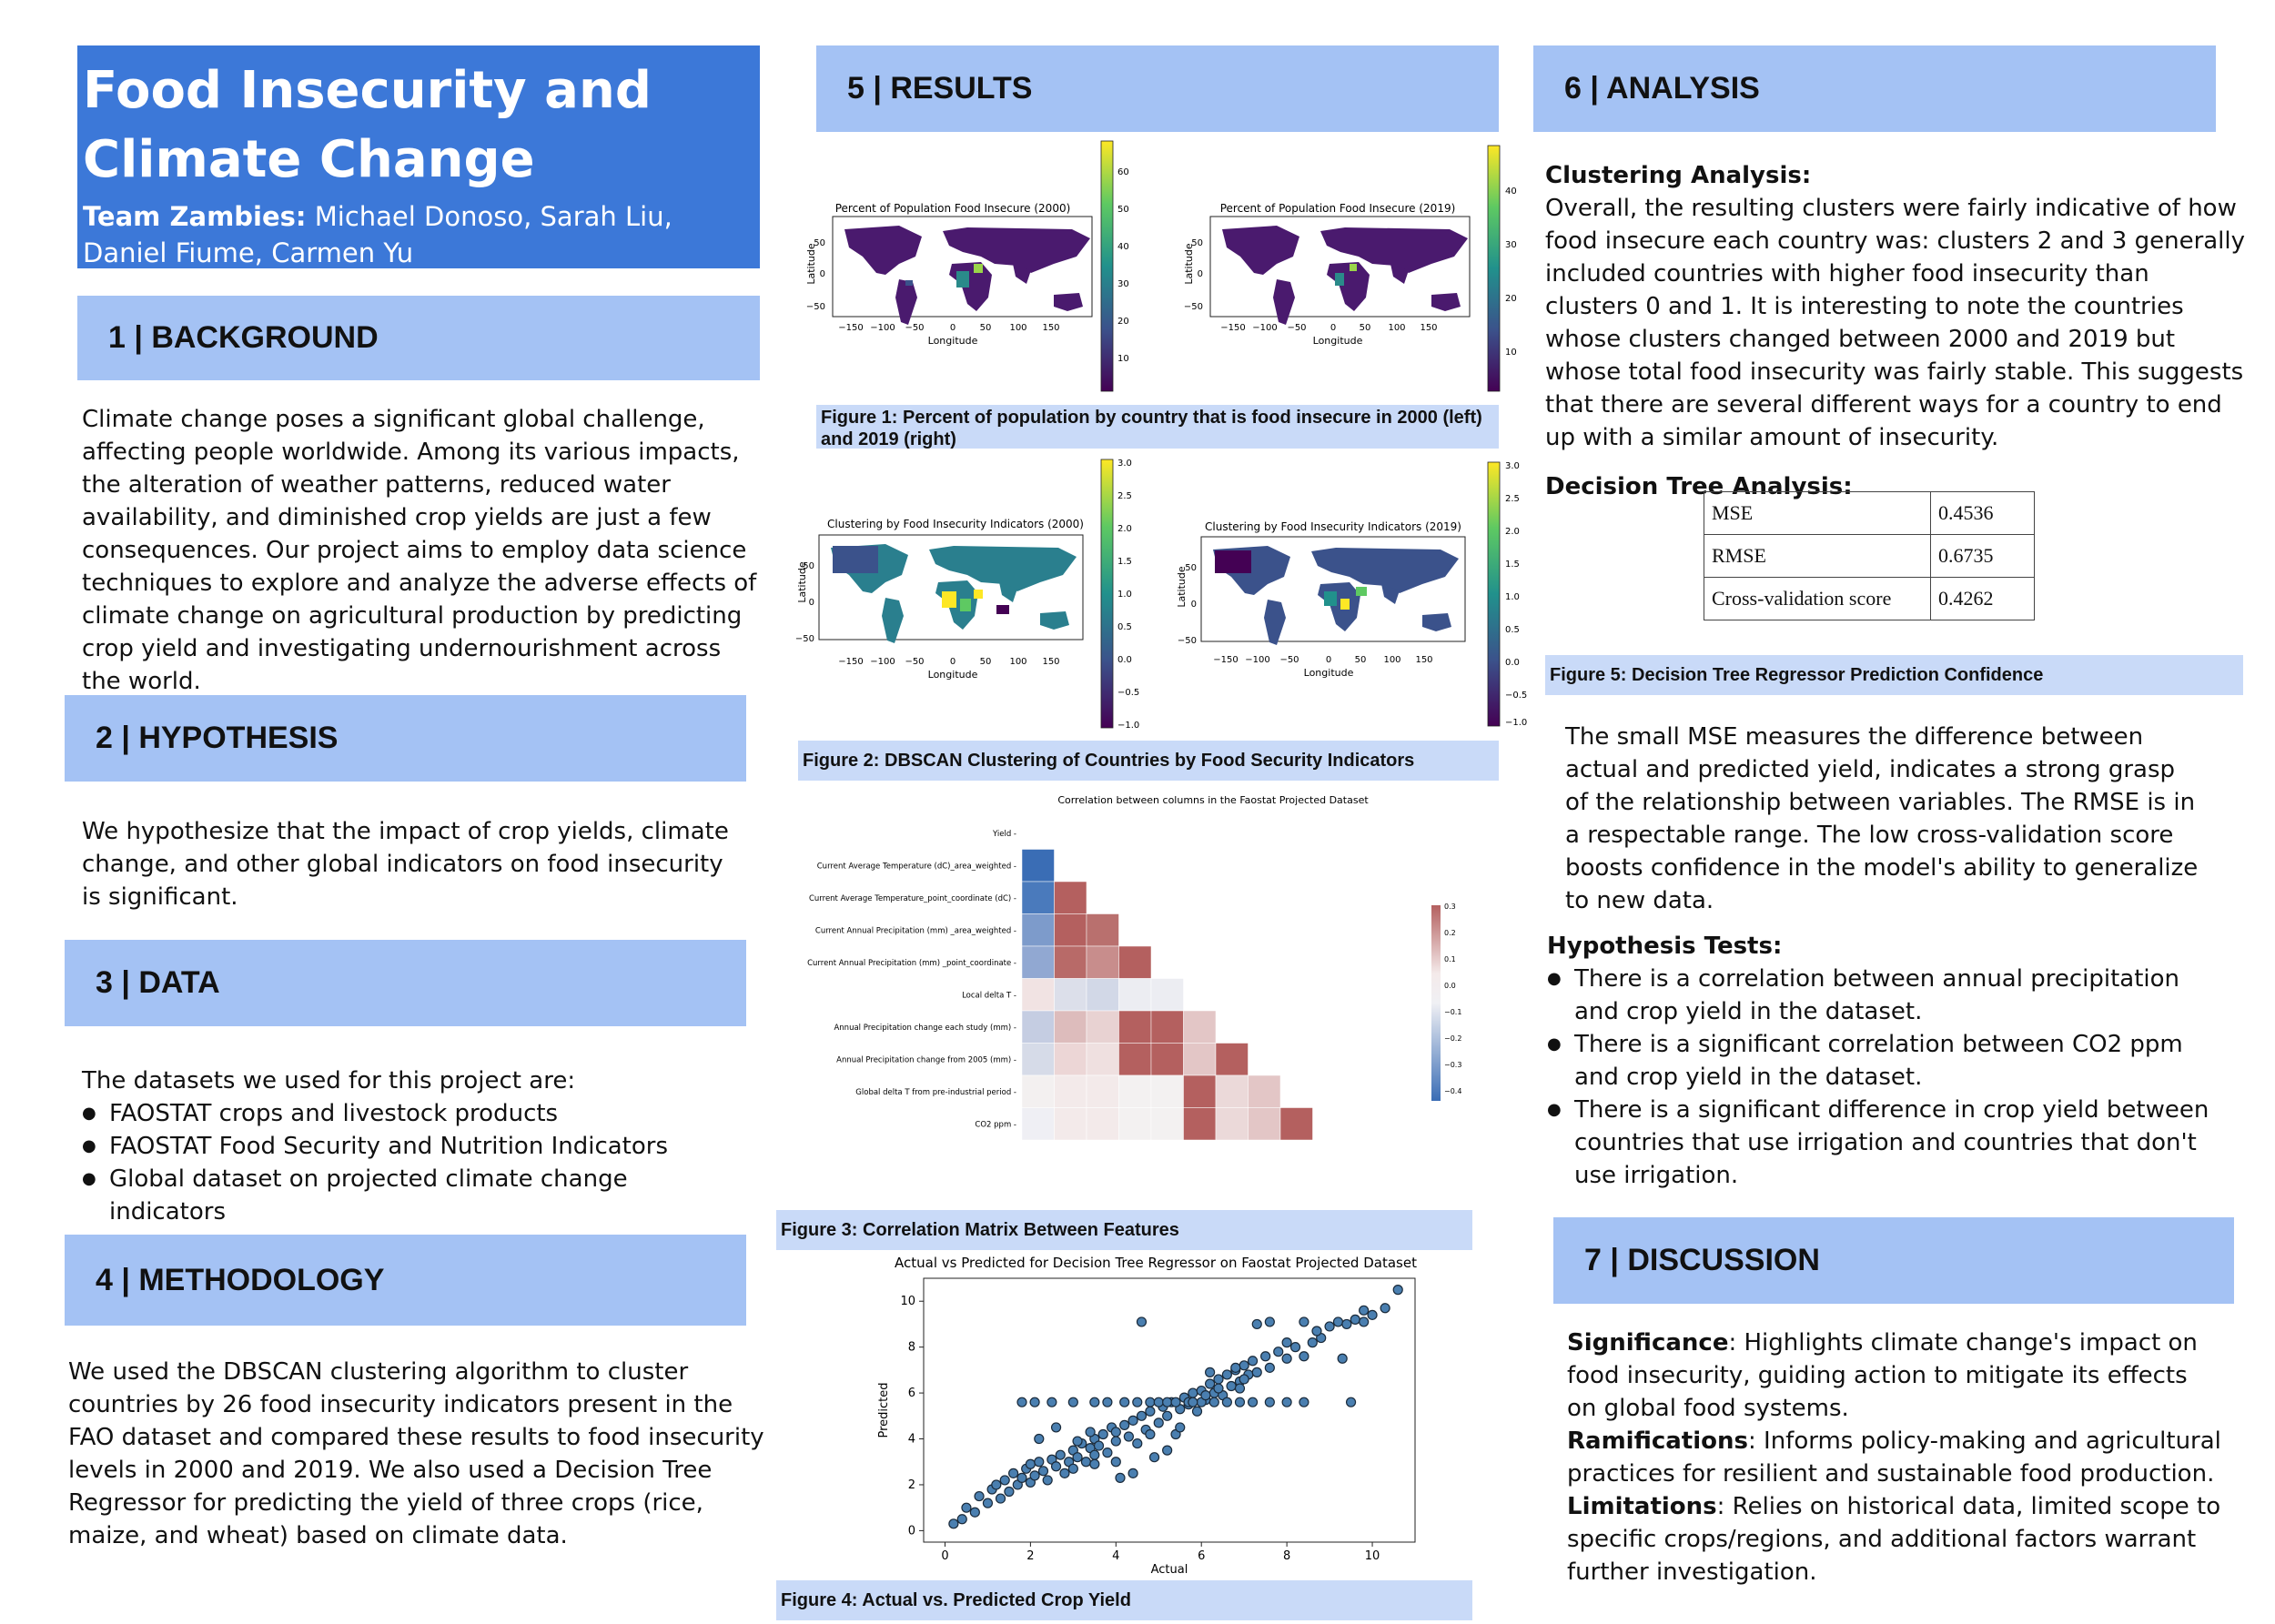 This screenshot has width=2275, height=1624. I want to click on svg-text: −1.0, so click(1128, 726).